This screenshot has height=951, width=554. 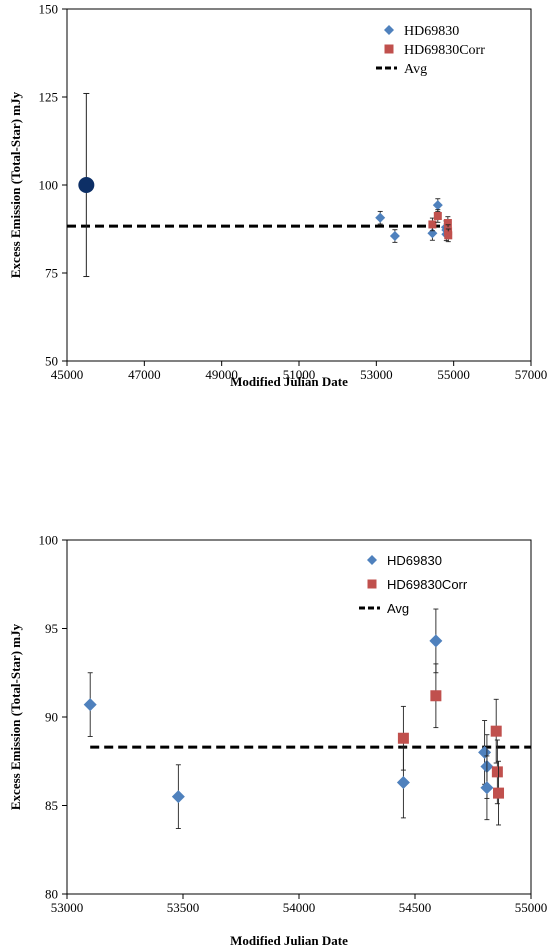 I want to click on x-tick-label: 47000, so click(x=144, y=374).